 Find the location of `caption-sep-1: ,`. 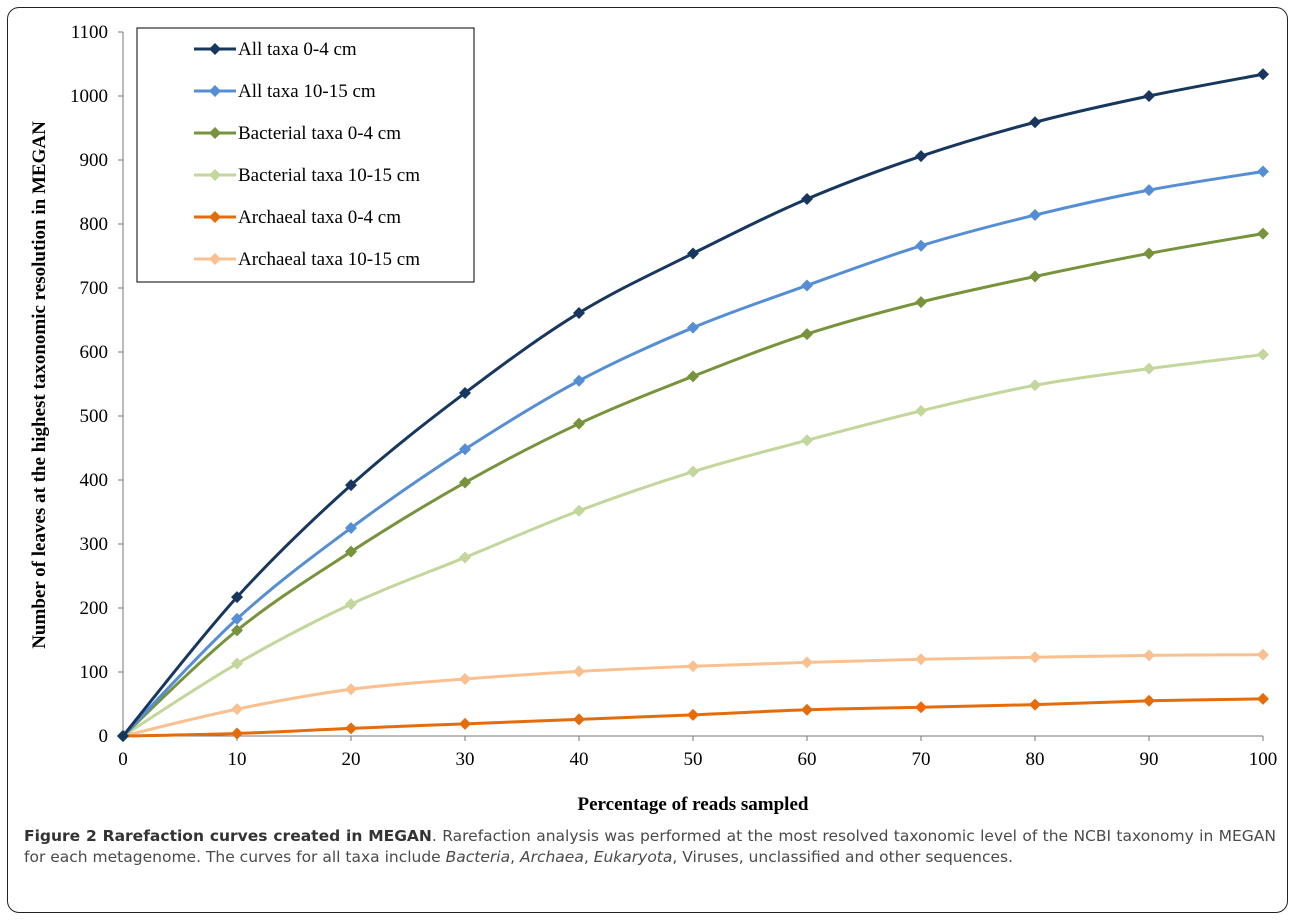

caption-sep-1: , is located at coordinates (515, 857).